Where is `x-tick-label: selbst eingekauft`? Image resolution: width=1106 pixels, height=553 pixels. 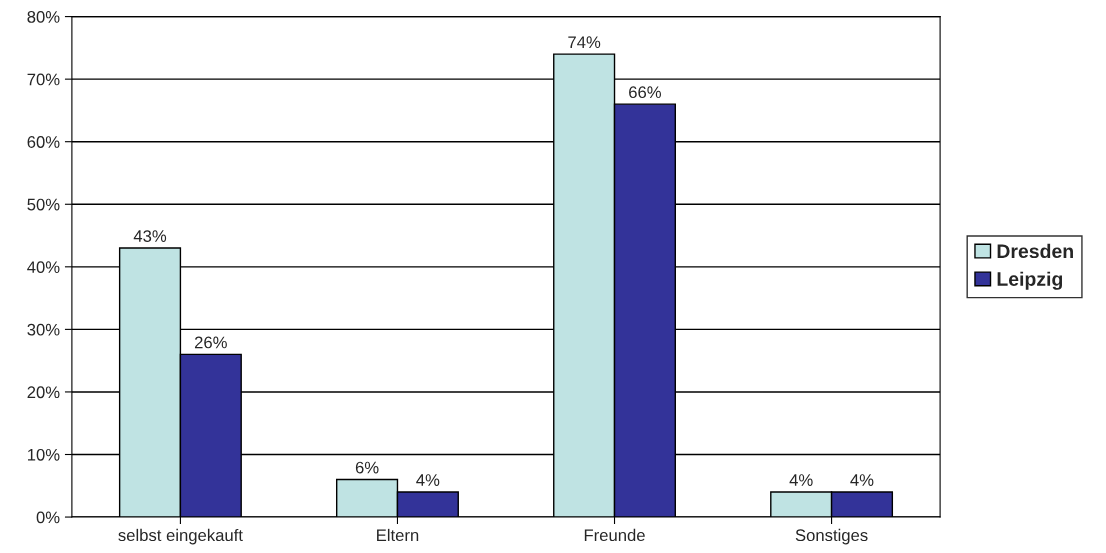
x-tick-label: selbst eingekauft is located at coordinates (180, 536).